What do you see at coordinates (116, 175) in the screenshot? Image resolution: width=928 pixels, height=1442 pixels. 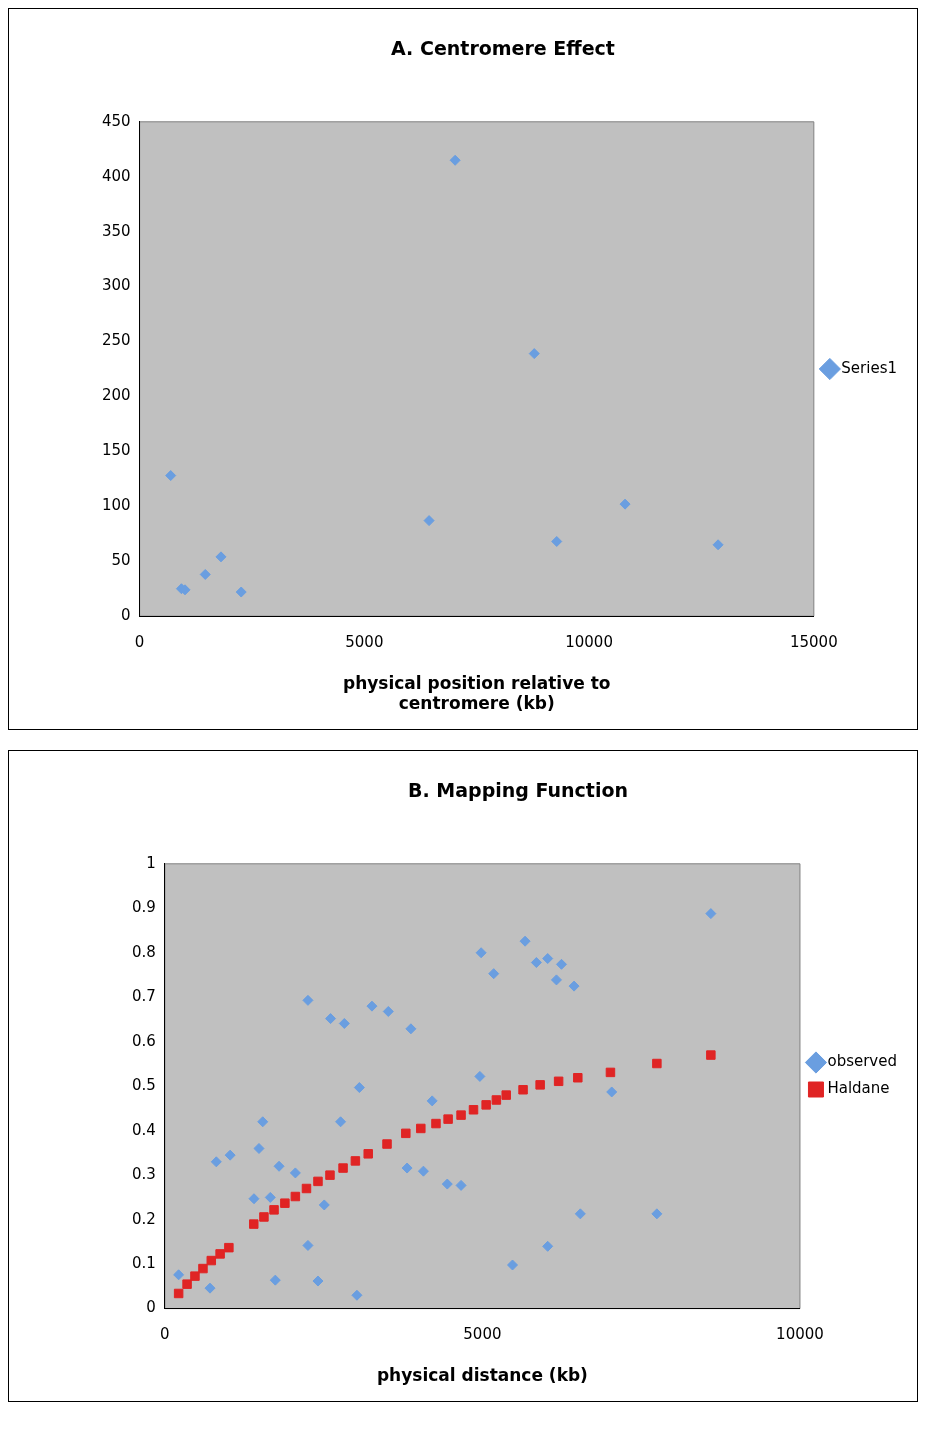 I see `y-tick-label: 400` at bounding box center [116, 175].